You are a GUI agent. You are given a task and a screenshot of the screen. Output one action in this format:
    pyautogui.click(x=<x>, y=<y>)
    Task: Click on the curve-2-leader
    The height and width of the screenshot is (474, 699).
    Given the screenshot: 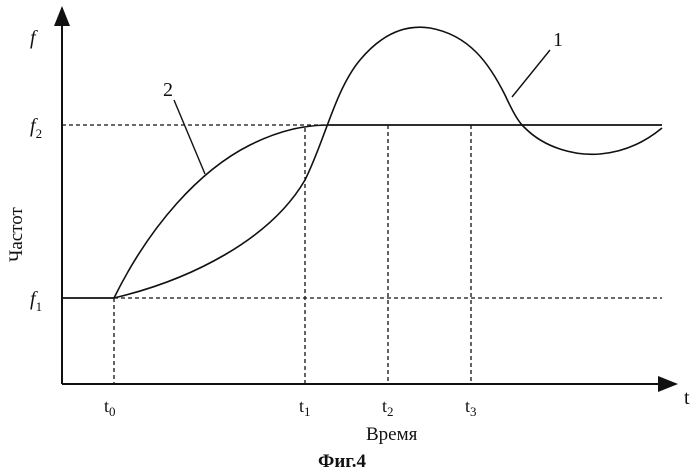 What is the action you would take?
    pyautogui.click(x=189, y=137)
    